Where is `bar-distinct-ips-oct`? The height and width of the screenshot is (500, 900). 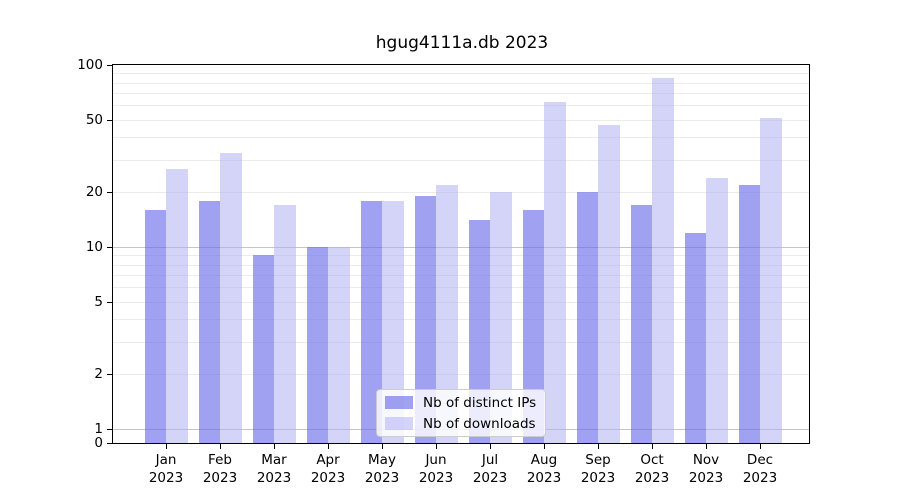 bar-distinct-ips-oct is located at coordinates (641, 324).